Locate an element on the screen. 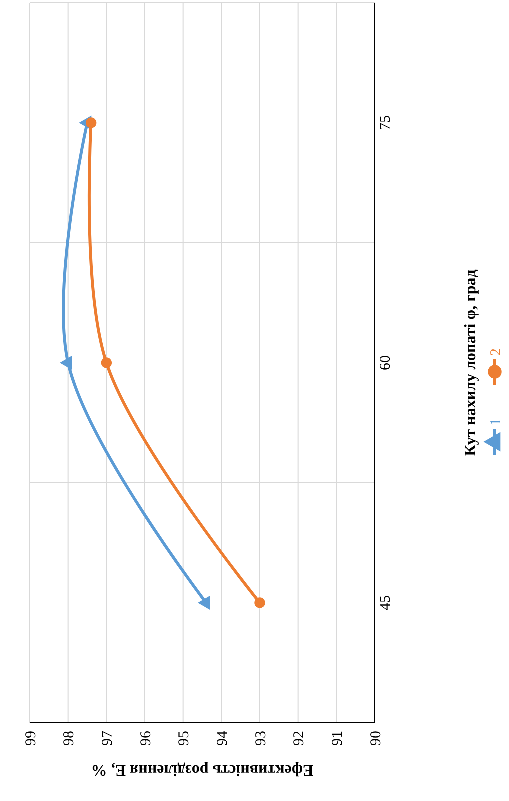 The image size is (509, 801). x-tick-label: 94 is located at coordinates (222, 738).